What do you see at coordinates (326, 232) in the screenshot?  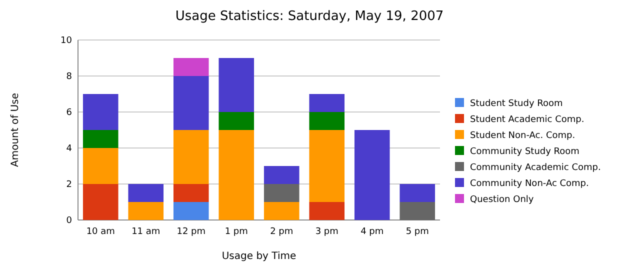 I see `x-tick-label: 3 pm` at bounding box center [326, 232].